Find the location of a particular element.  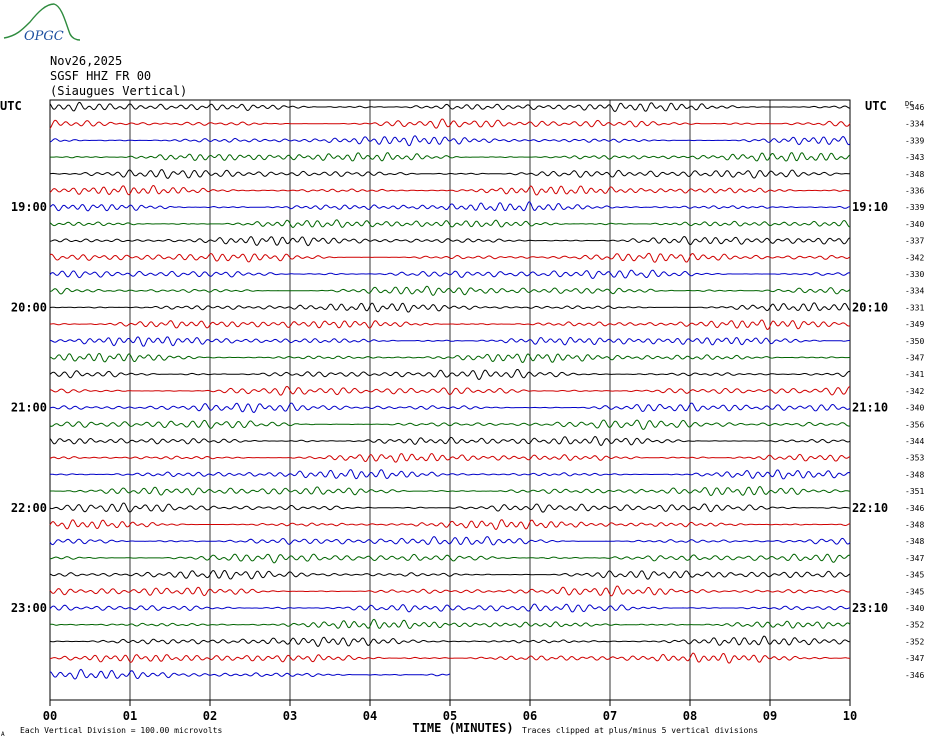

right-hour-label: 19:10 is located at coordinates (870, 207).